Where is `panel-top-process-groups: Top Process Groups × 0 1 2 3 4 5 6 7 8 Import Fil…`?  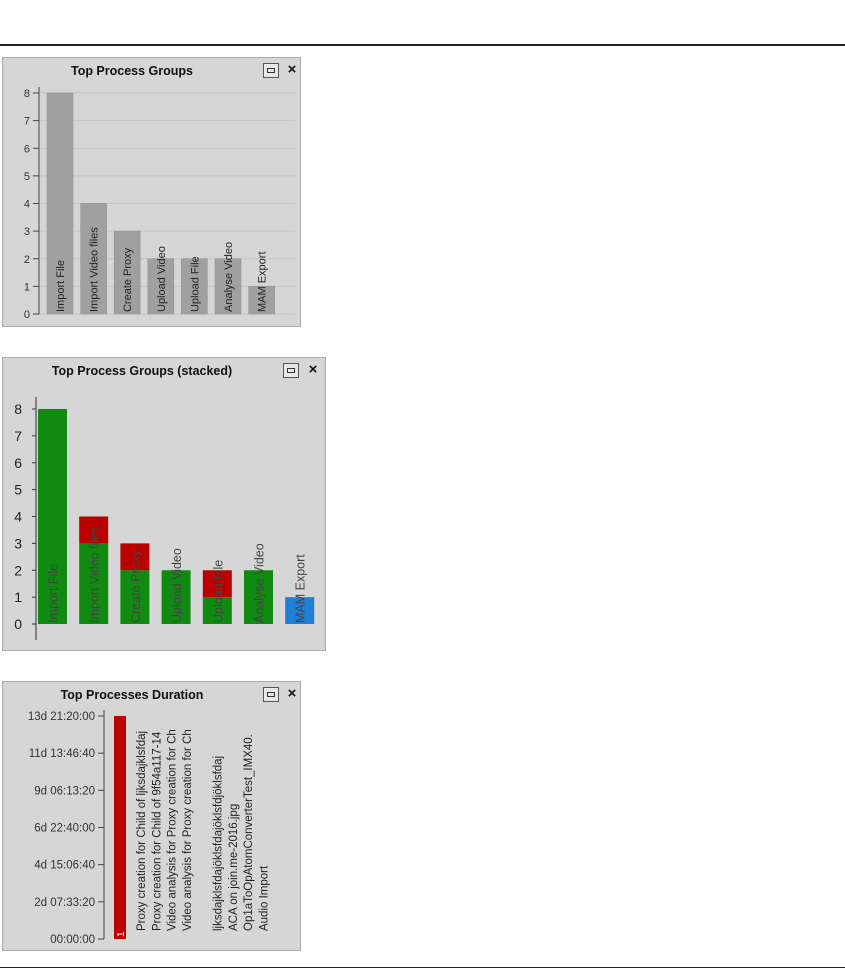
panel-top-process-groups: Top Process Groups × 0 1 2 3 4 5 6 7 8 Import Fil… is located at coordinates (151, 192).